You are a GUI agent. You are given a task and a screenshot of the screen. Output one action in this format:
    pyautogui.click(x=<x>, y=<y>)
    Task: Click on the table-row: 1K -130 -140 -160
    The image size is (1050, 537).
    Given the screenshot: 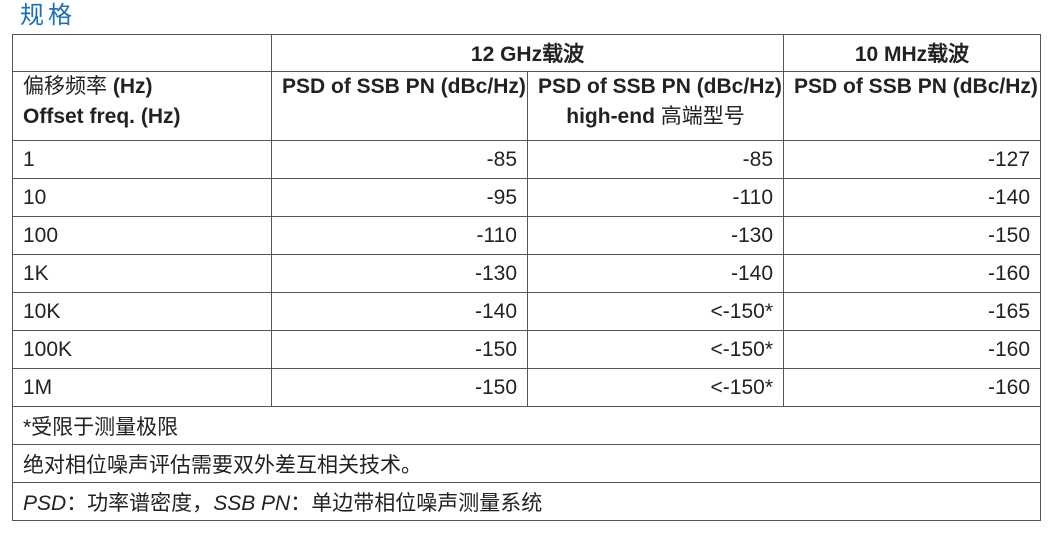 What is the action you would take?
    pyautogui.click(x=527, y=273)
    